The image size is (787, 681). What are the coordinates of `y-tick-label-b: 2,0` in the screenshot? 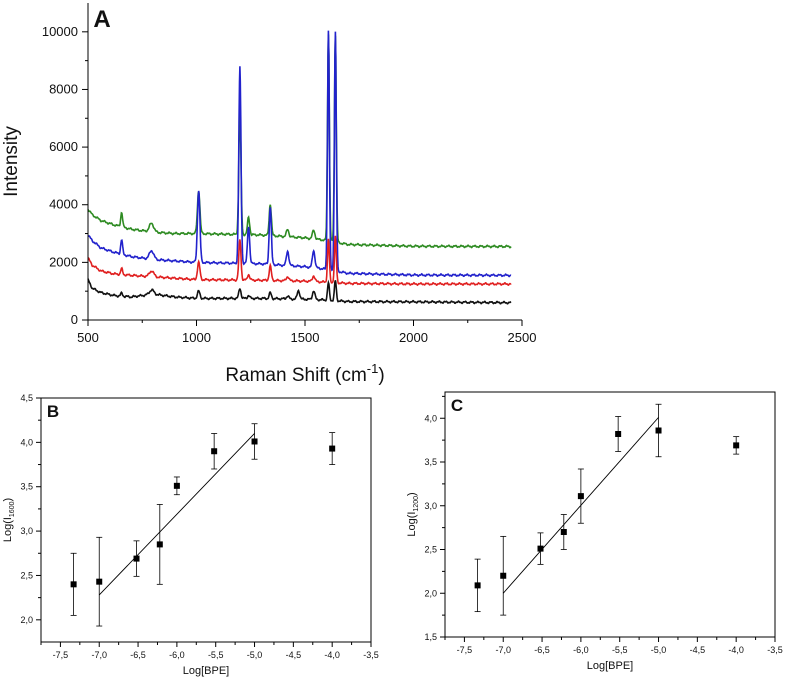 It's located at (26, 620).